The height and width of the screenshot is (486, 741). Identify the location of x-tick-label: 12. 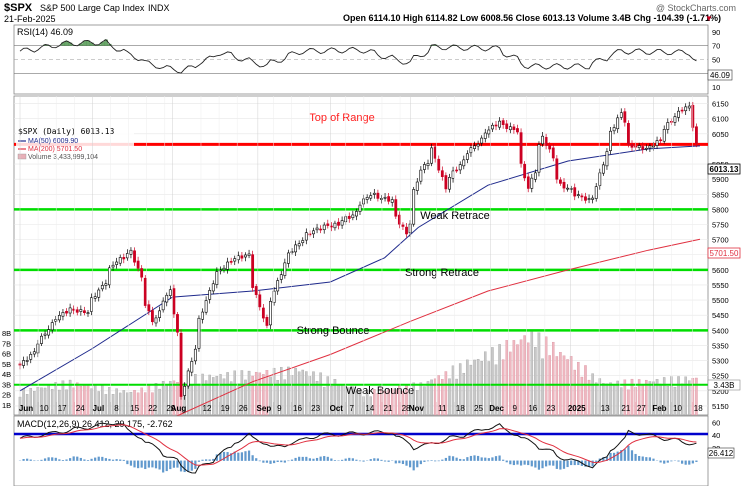
(207, 408).